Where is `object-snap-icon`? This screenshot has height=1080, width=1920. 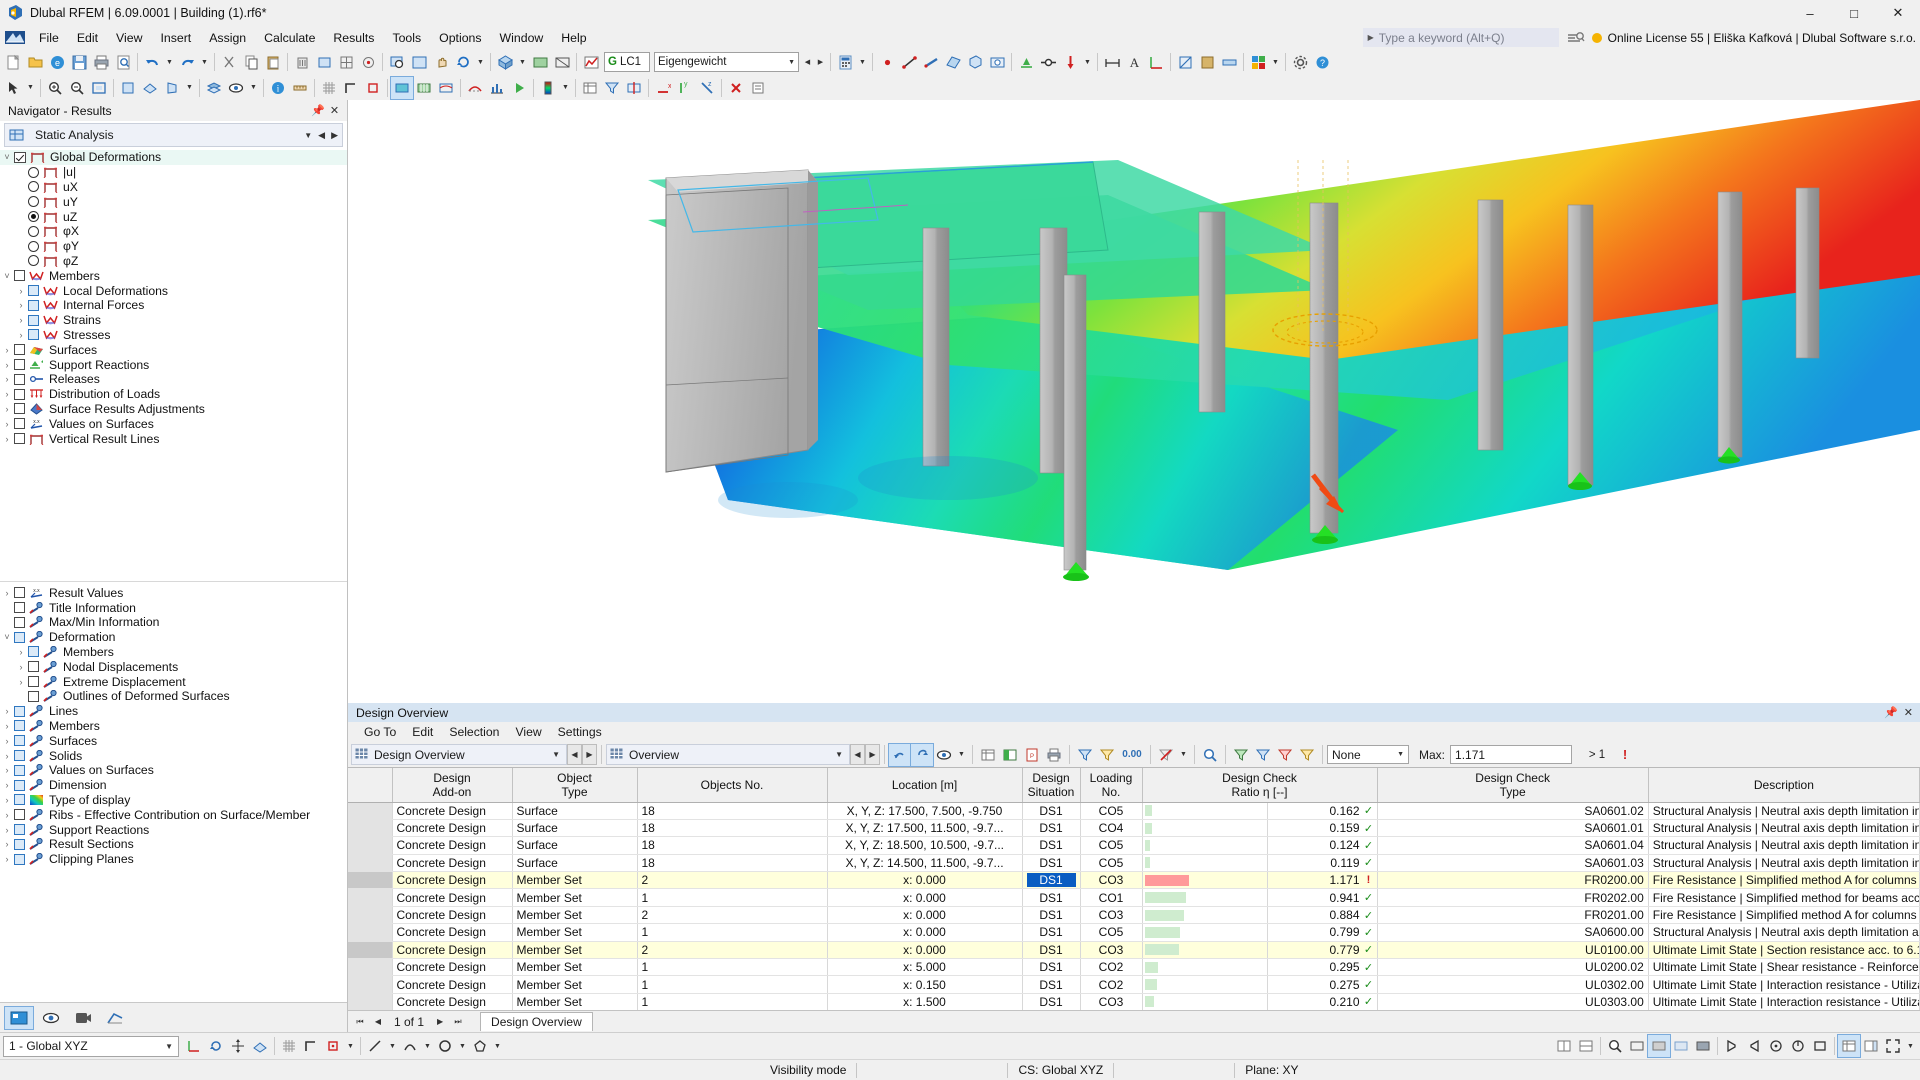 object-snap-icon is located at coordinates (333, 1046).